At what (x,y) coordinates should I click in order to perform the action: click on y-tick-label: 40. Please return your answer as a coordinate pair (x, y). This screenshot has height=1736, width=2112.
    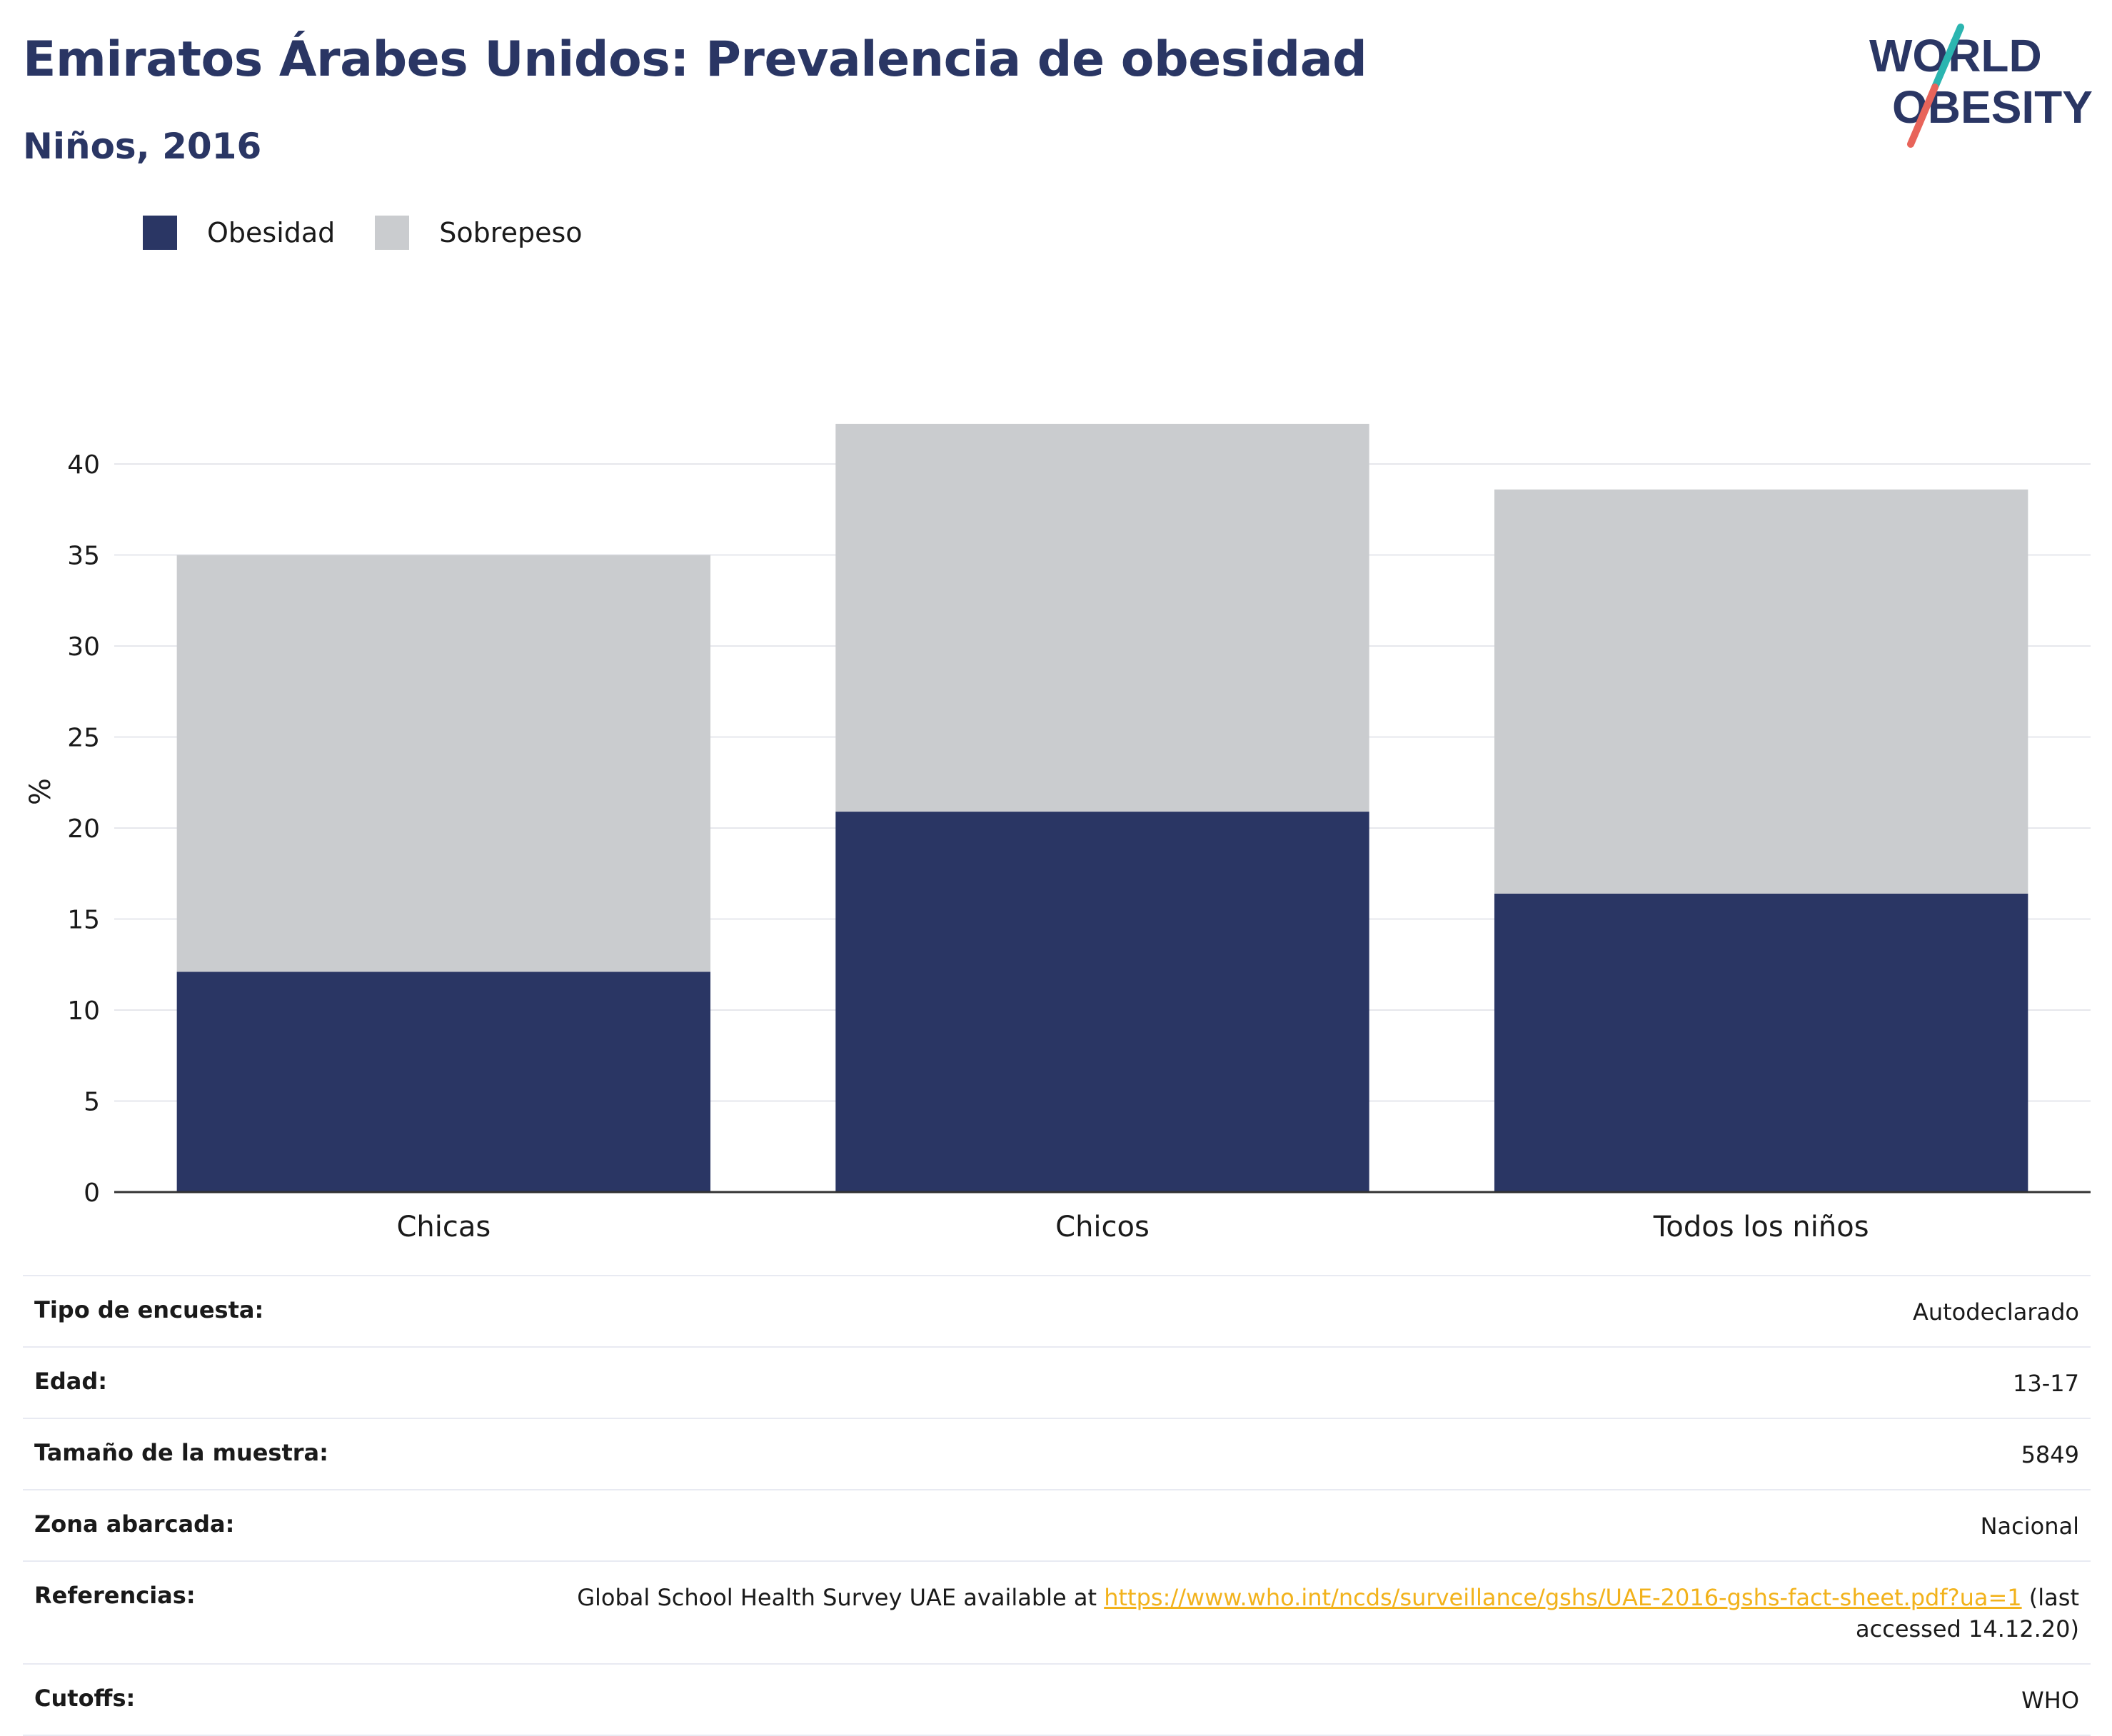
    Looking at the image, I should click on (83, 465).